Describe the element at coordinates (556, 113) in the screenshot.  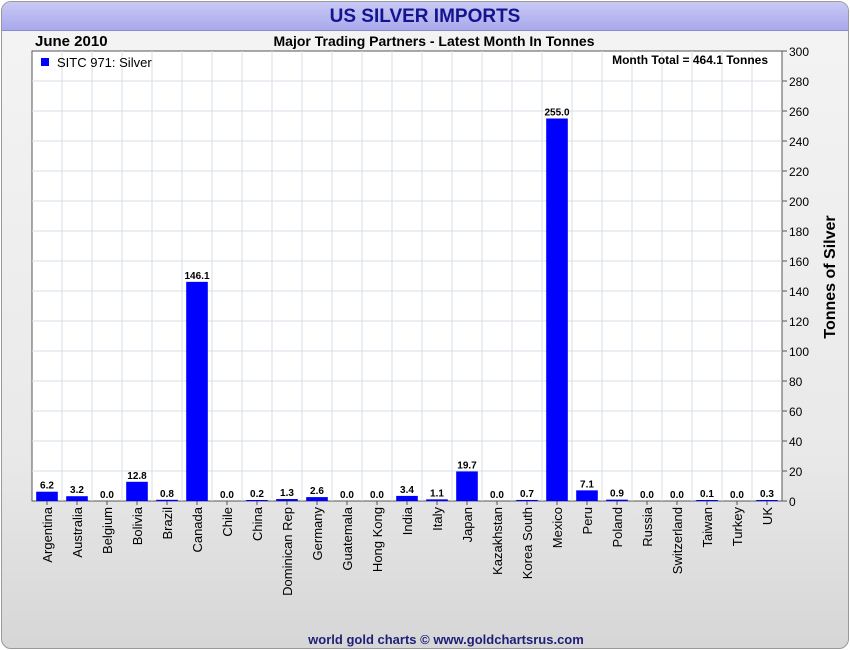
I see `value-label: 255.0` at that location.